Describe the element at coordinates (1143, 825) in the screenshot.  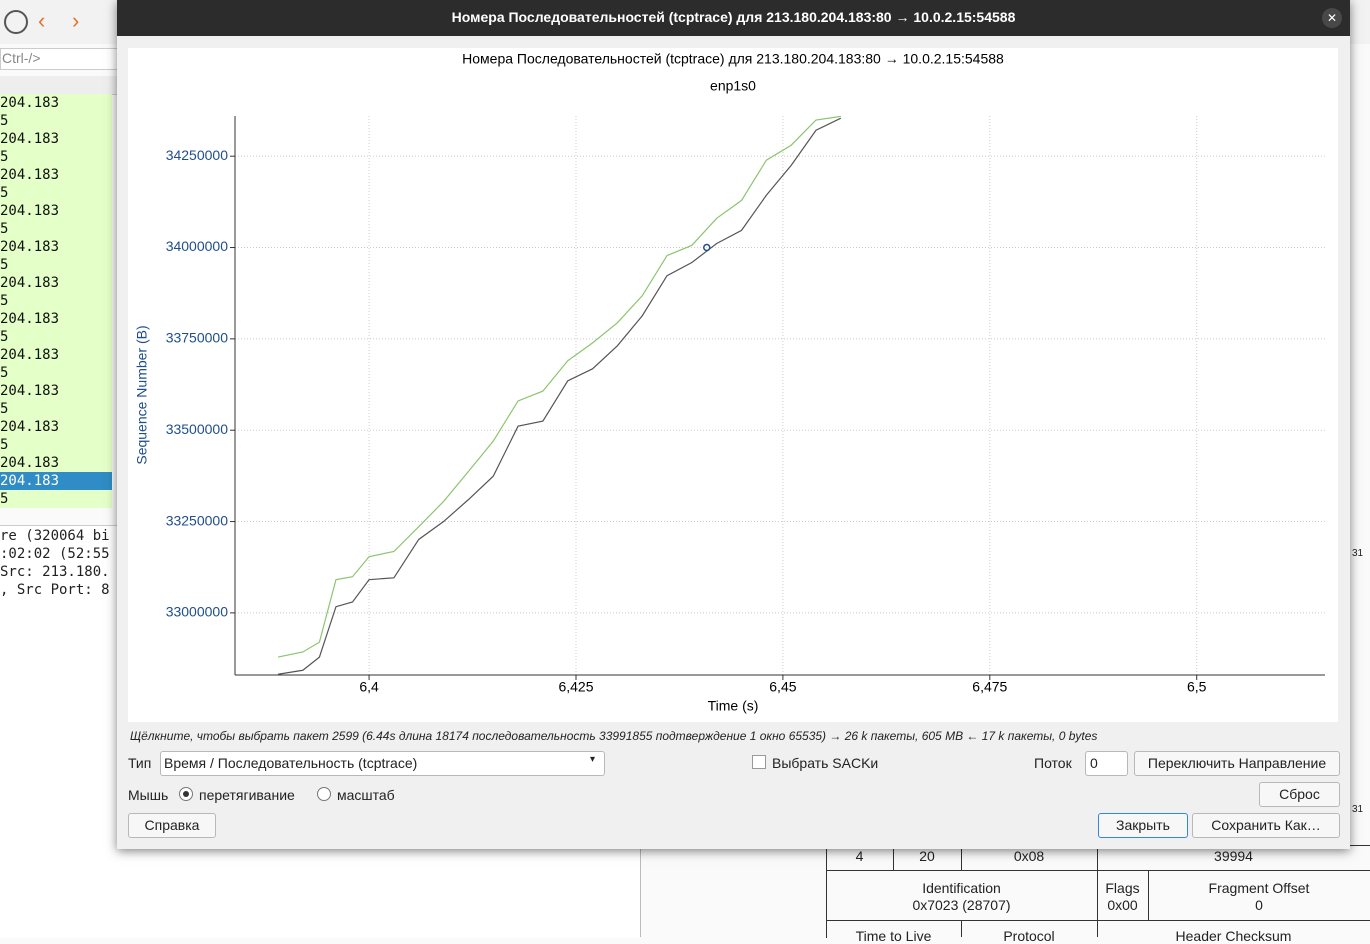
I see `close-button: Закрыть` at that location.